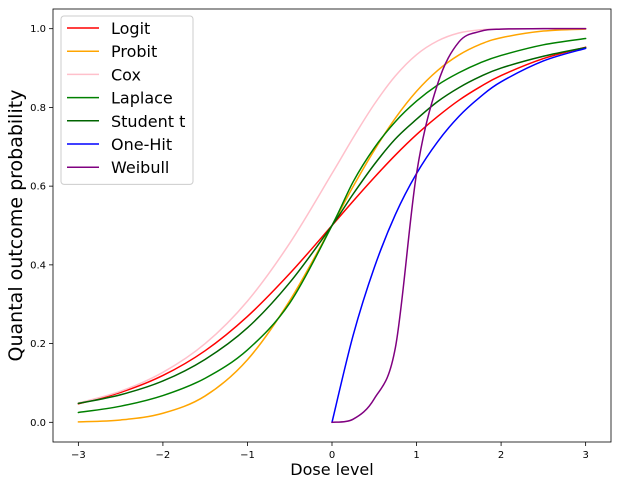 This screenshot has width=617, height=485. What do you see at coordinates (78, 455) in the screenshot?
I see `x-tick-label: −3` at bounding box center [78, 455].